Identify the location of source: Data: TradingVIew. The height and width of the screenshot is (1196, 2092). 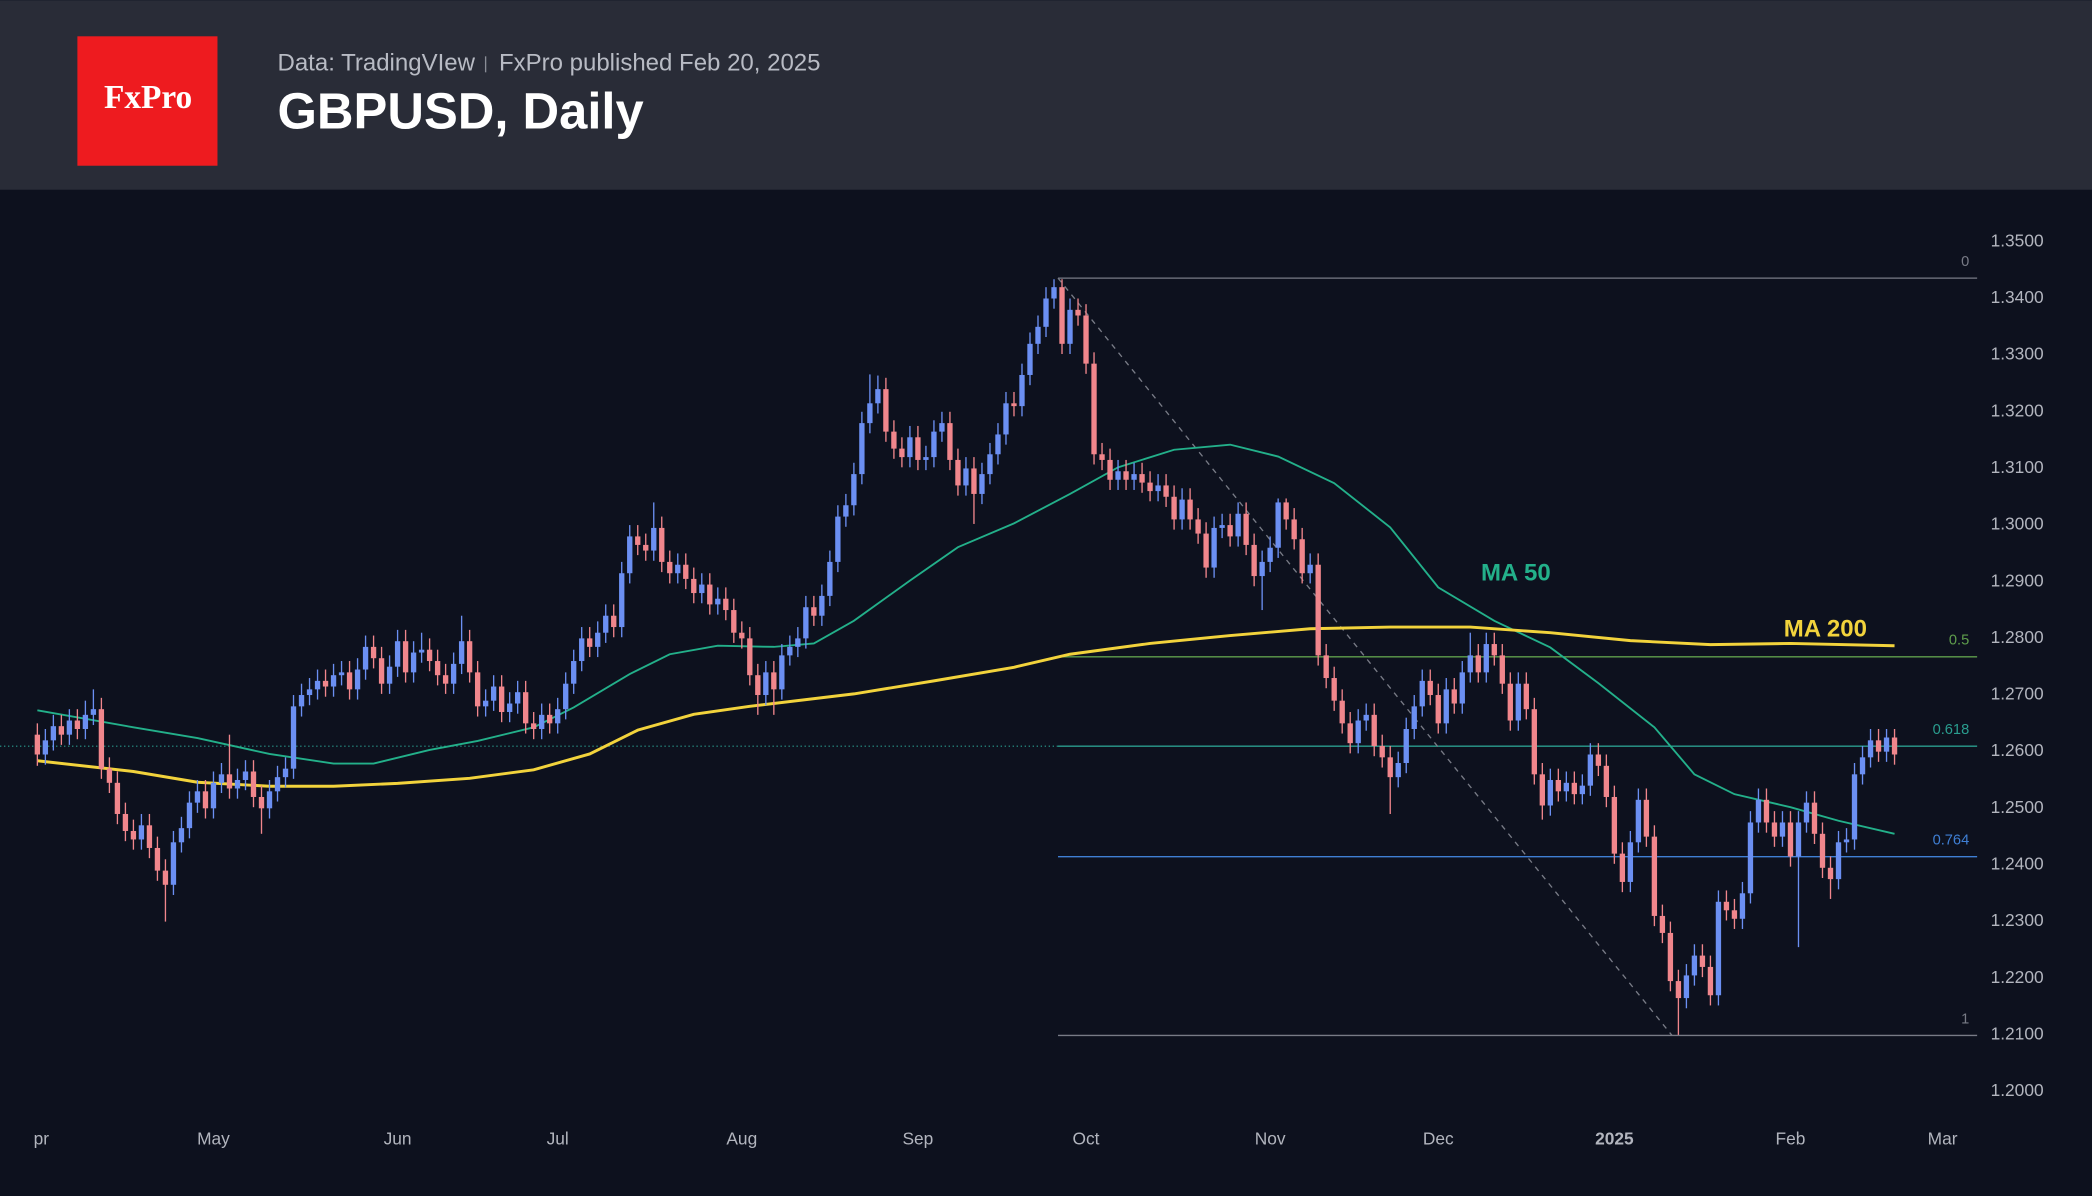
(377, 63).